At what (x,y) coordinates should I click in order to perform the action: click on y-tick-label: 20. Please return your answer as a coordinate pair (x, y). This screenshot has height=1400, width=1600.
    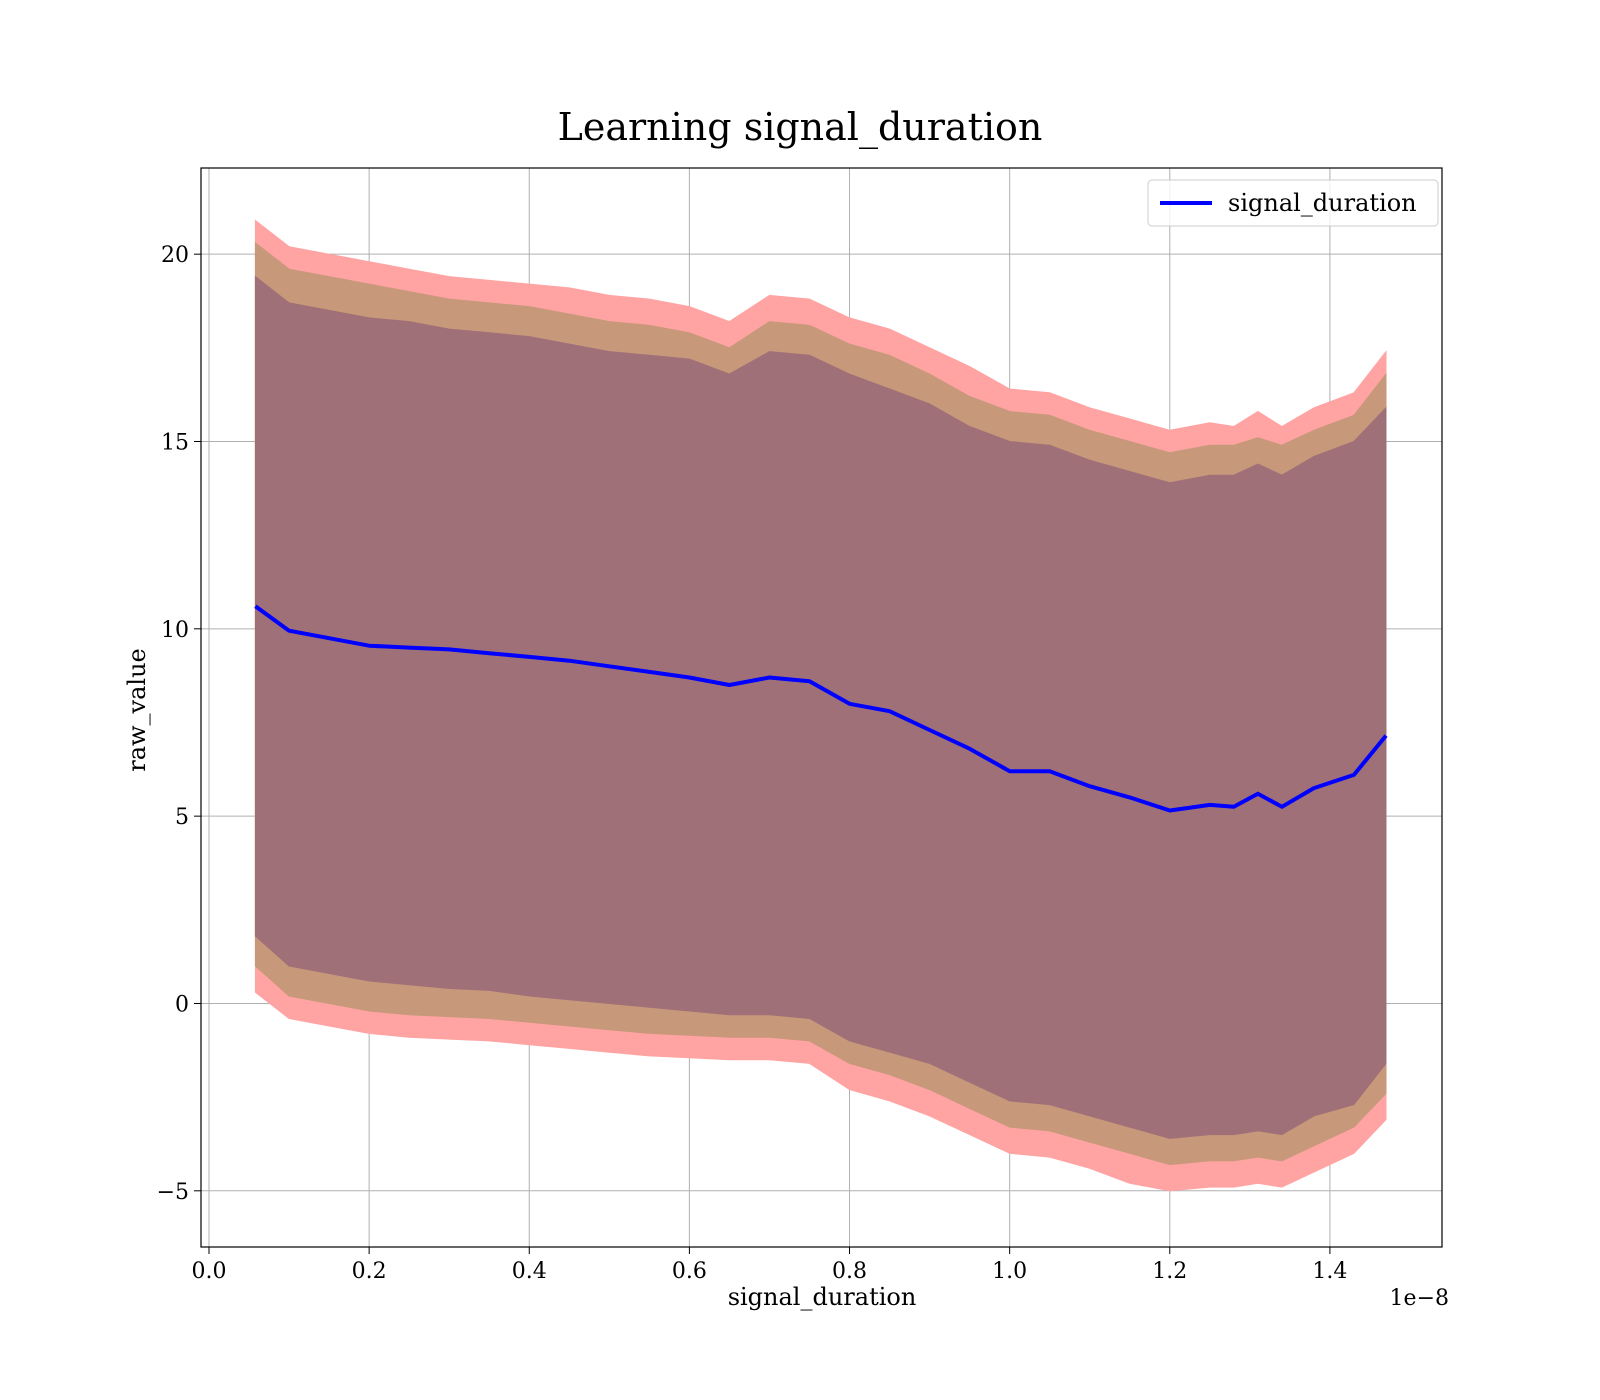
    Looking at the image, I should click on (175, 255).